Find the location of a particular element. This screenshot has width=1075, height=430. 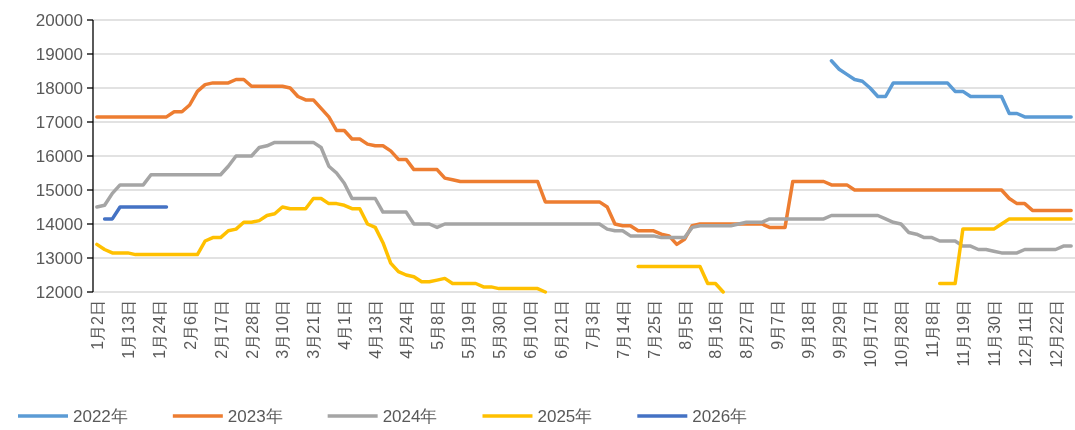

x-tick-label: 10月17日 is located at coordinates (871, 334).